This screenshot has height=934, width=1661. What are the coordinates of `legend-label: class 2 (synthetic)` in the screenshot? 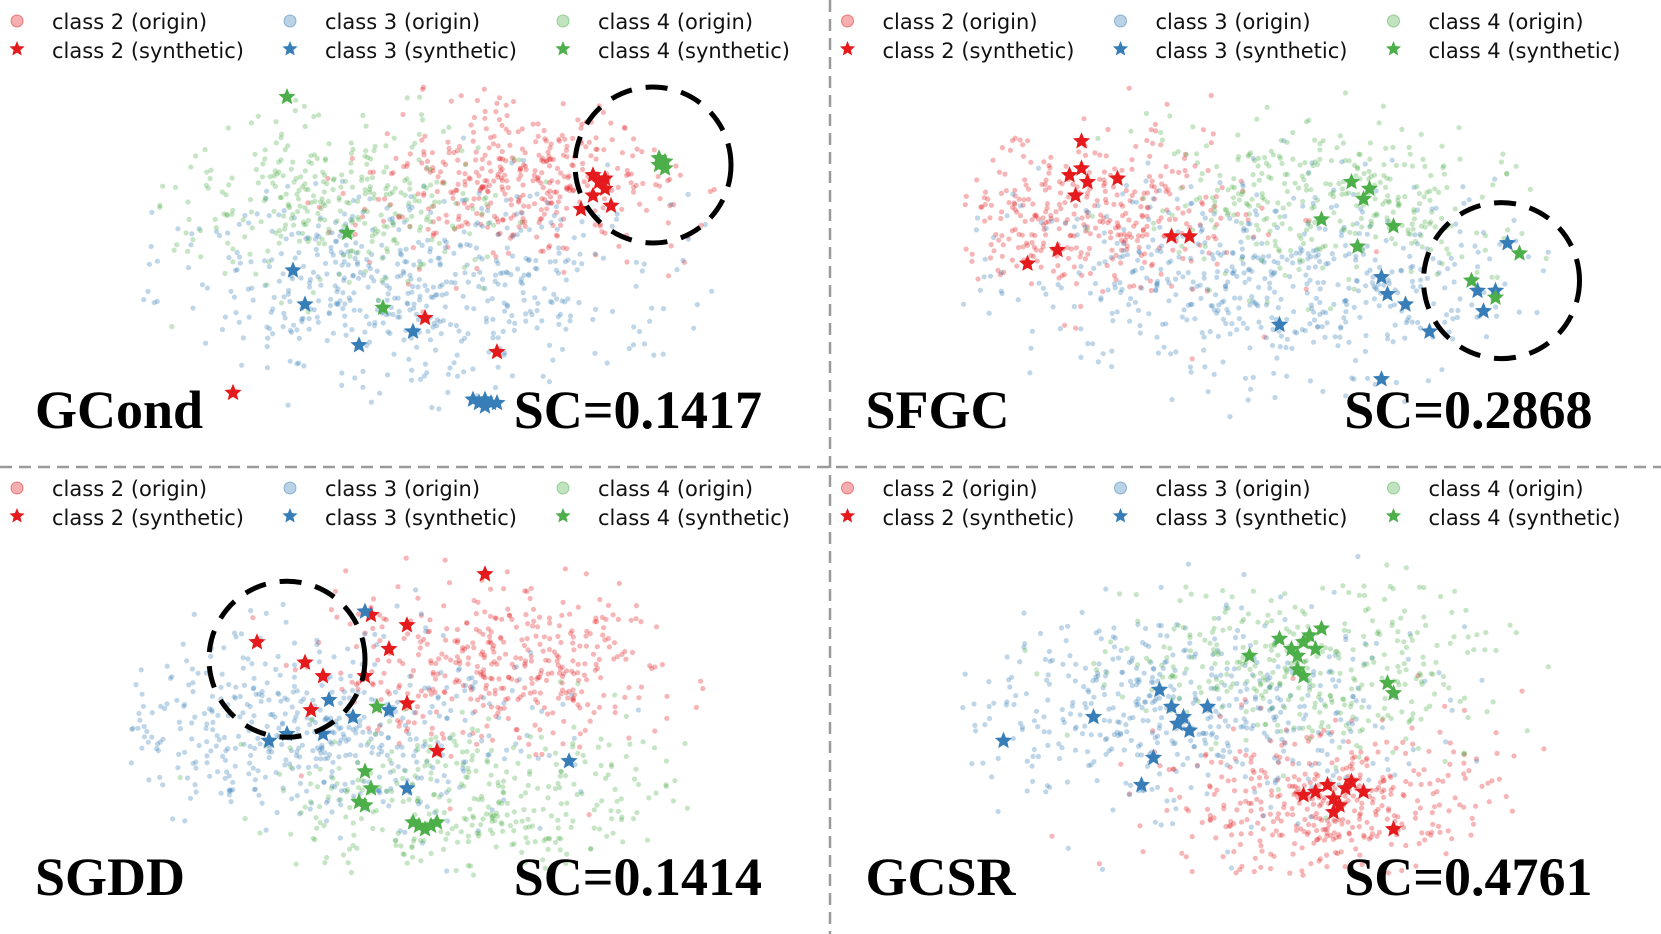 It's located at (148, 51).